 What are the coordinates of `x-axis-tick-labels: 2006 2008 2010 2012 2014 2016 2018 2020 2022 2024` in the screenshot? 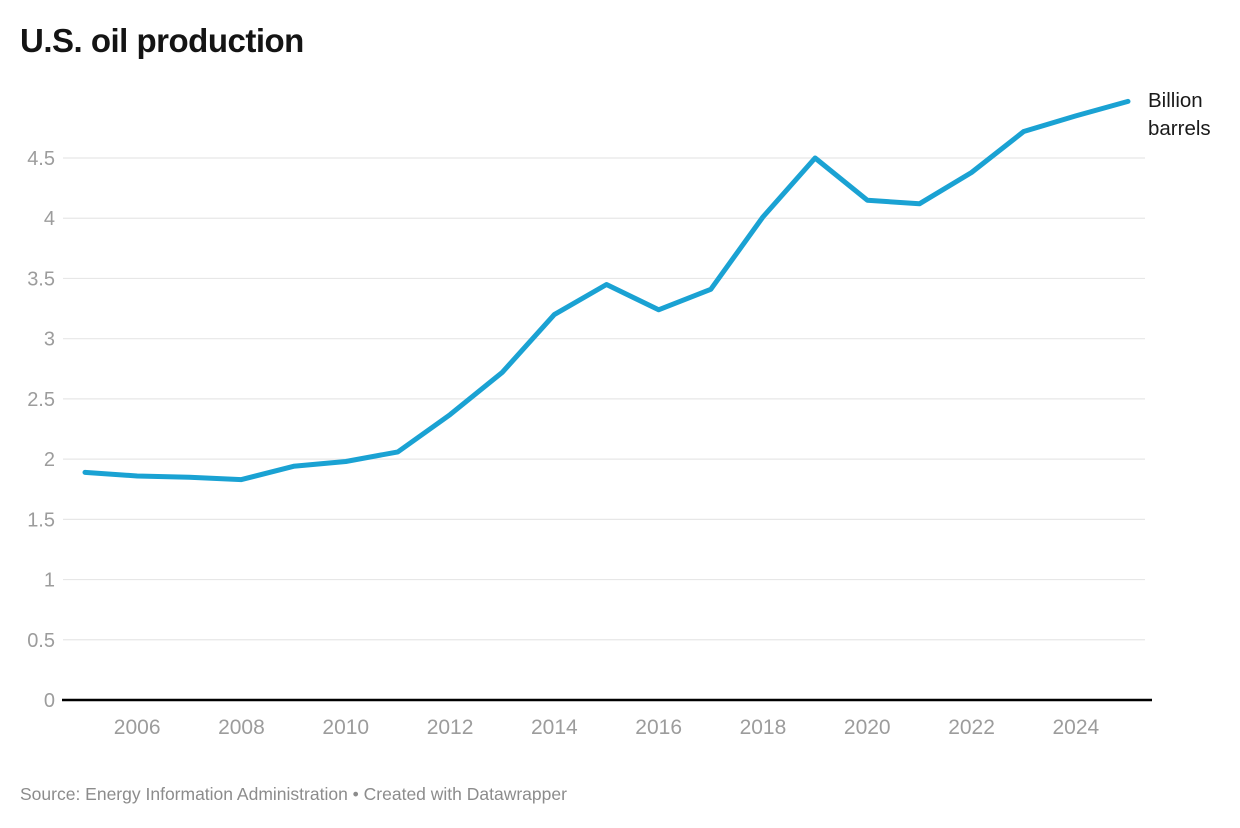 It's located at (607, 727).